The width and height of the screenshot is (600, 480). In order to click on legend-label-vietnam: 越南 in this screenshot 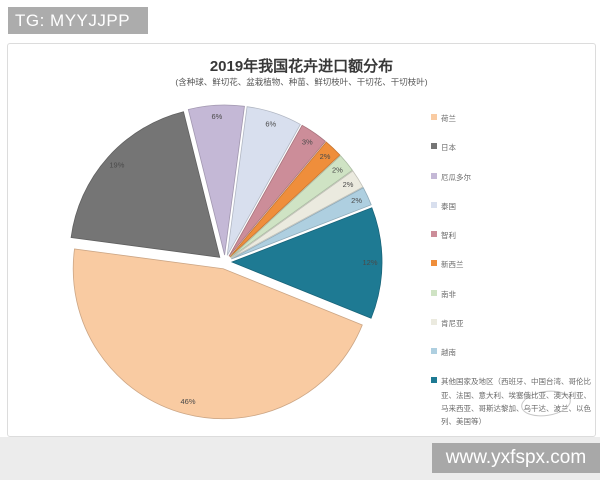, I will do `click(448, 353)`.